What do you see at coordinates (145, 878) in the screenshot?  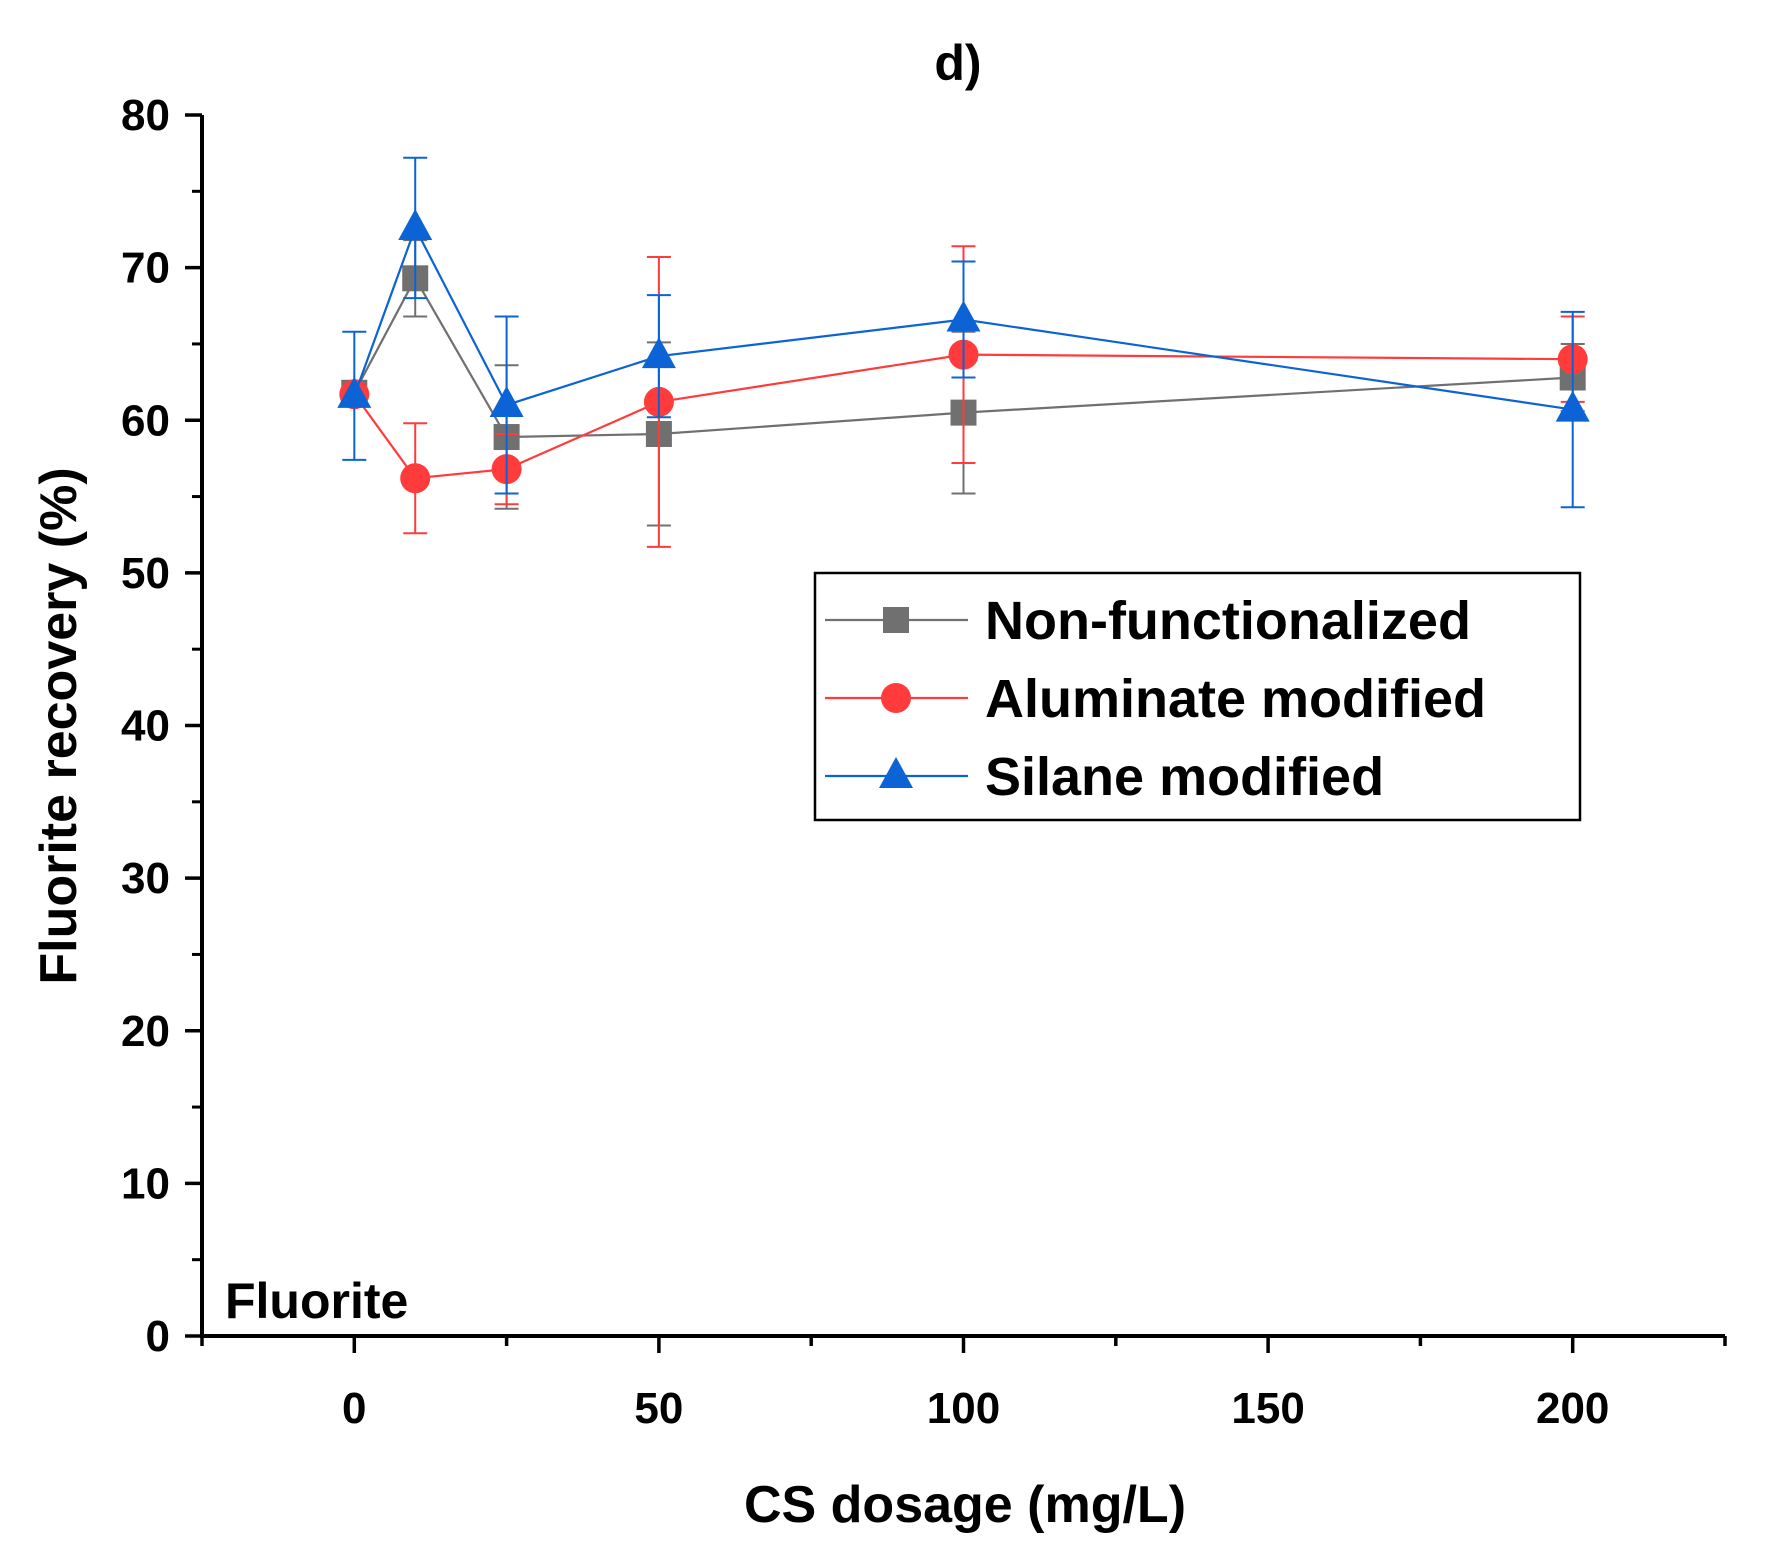 I see `y-tick-label: 30` at bounding box center [145, 878].